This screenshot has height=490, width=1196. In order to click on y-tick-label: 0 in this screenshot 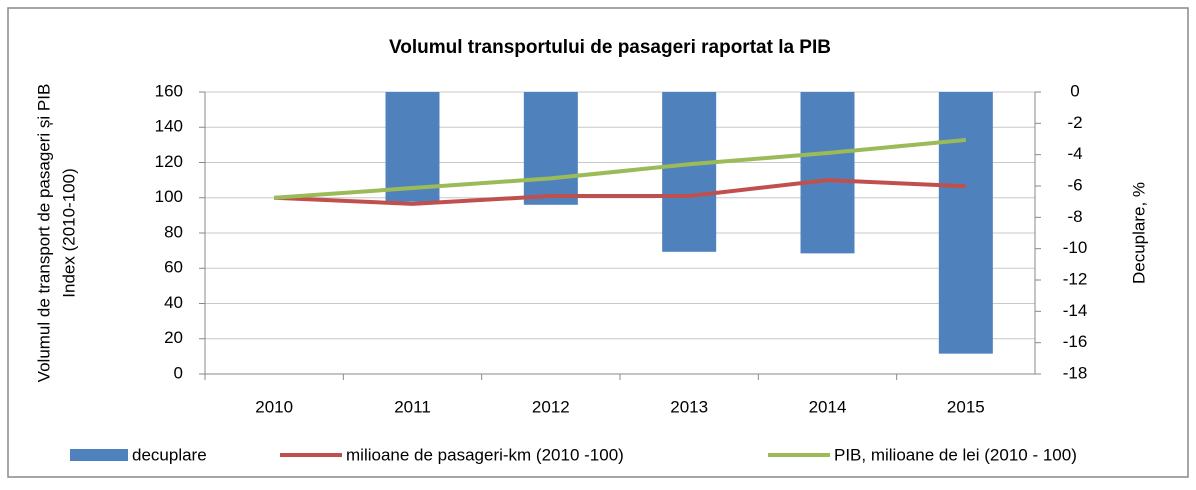, I will do `click(178, 372)`.